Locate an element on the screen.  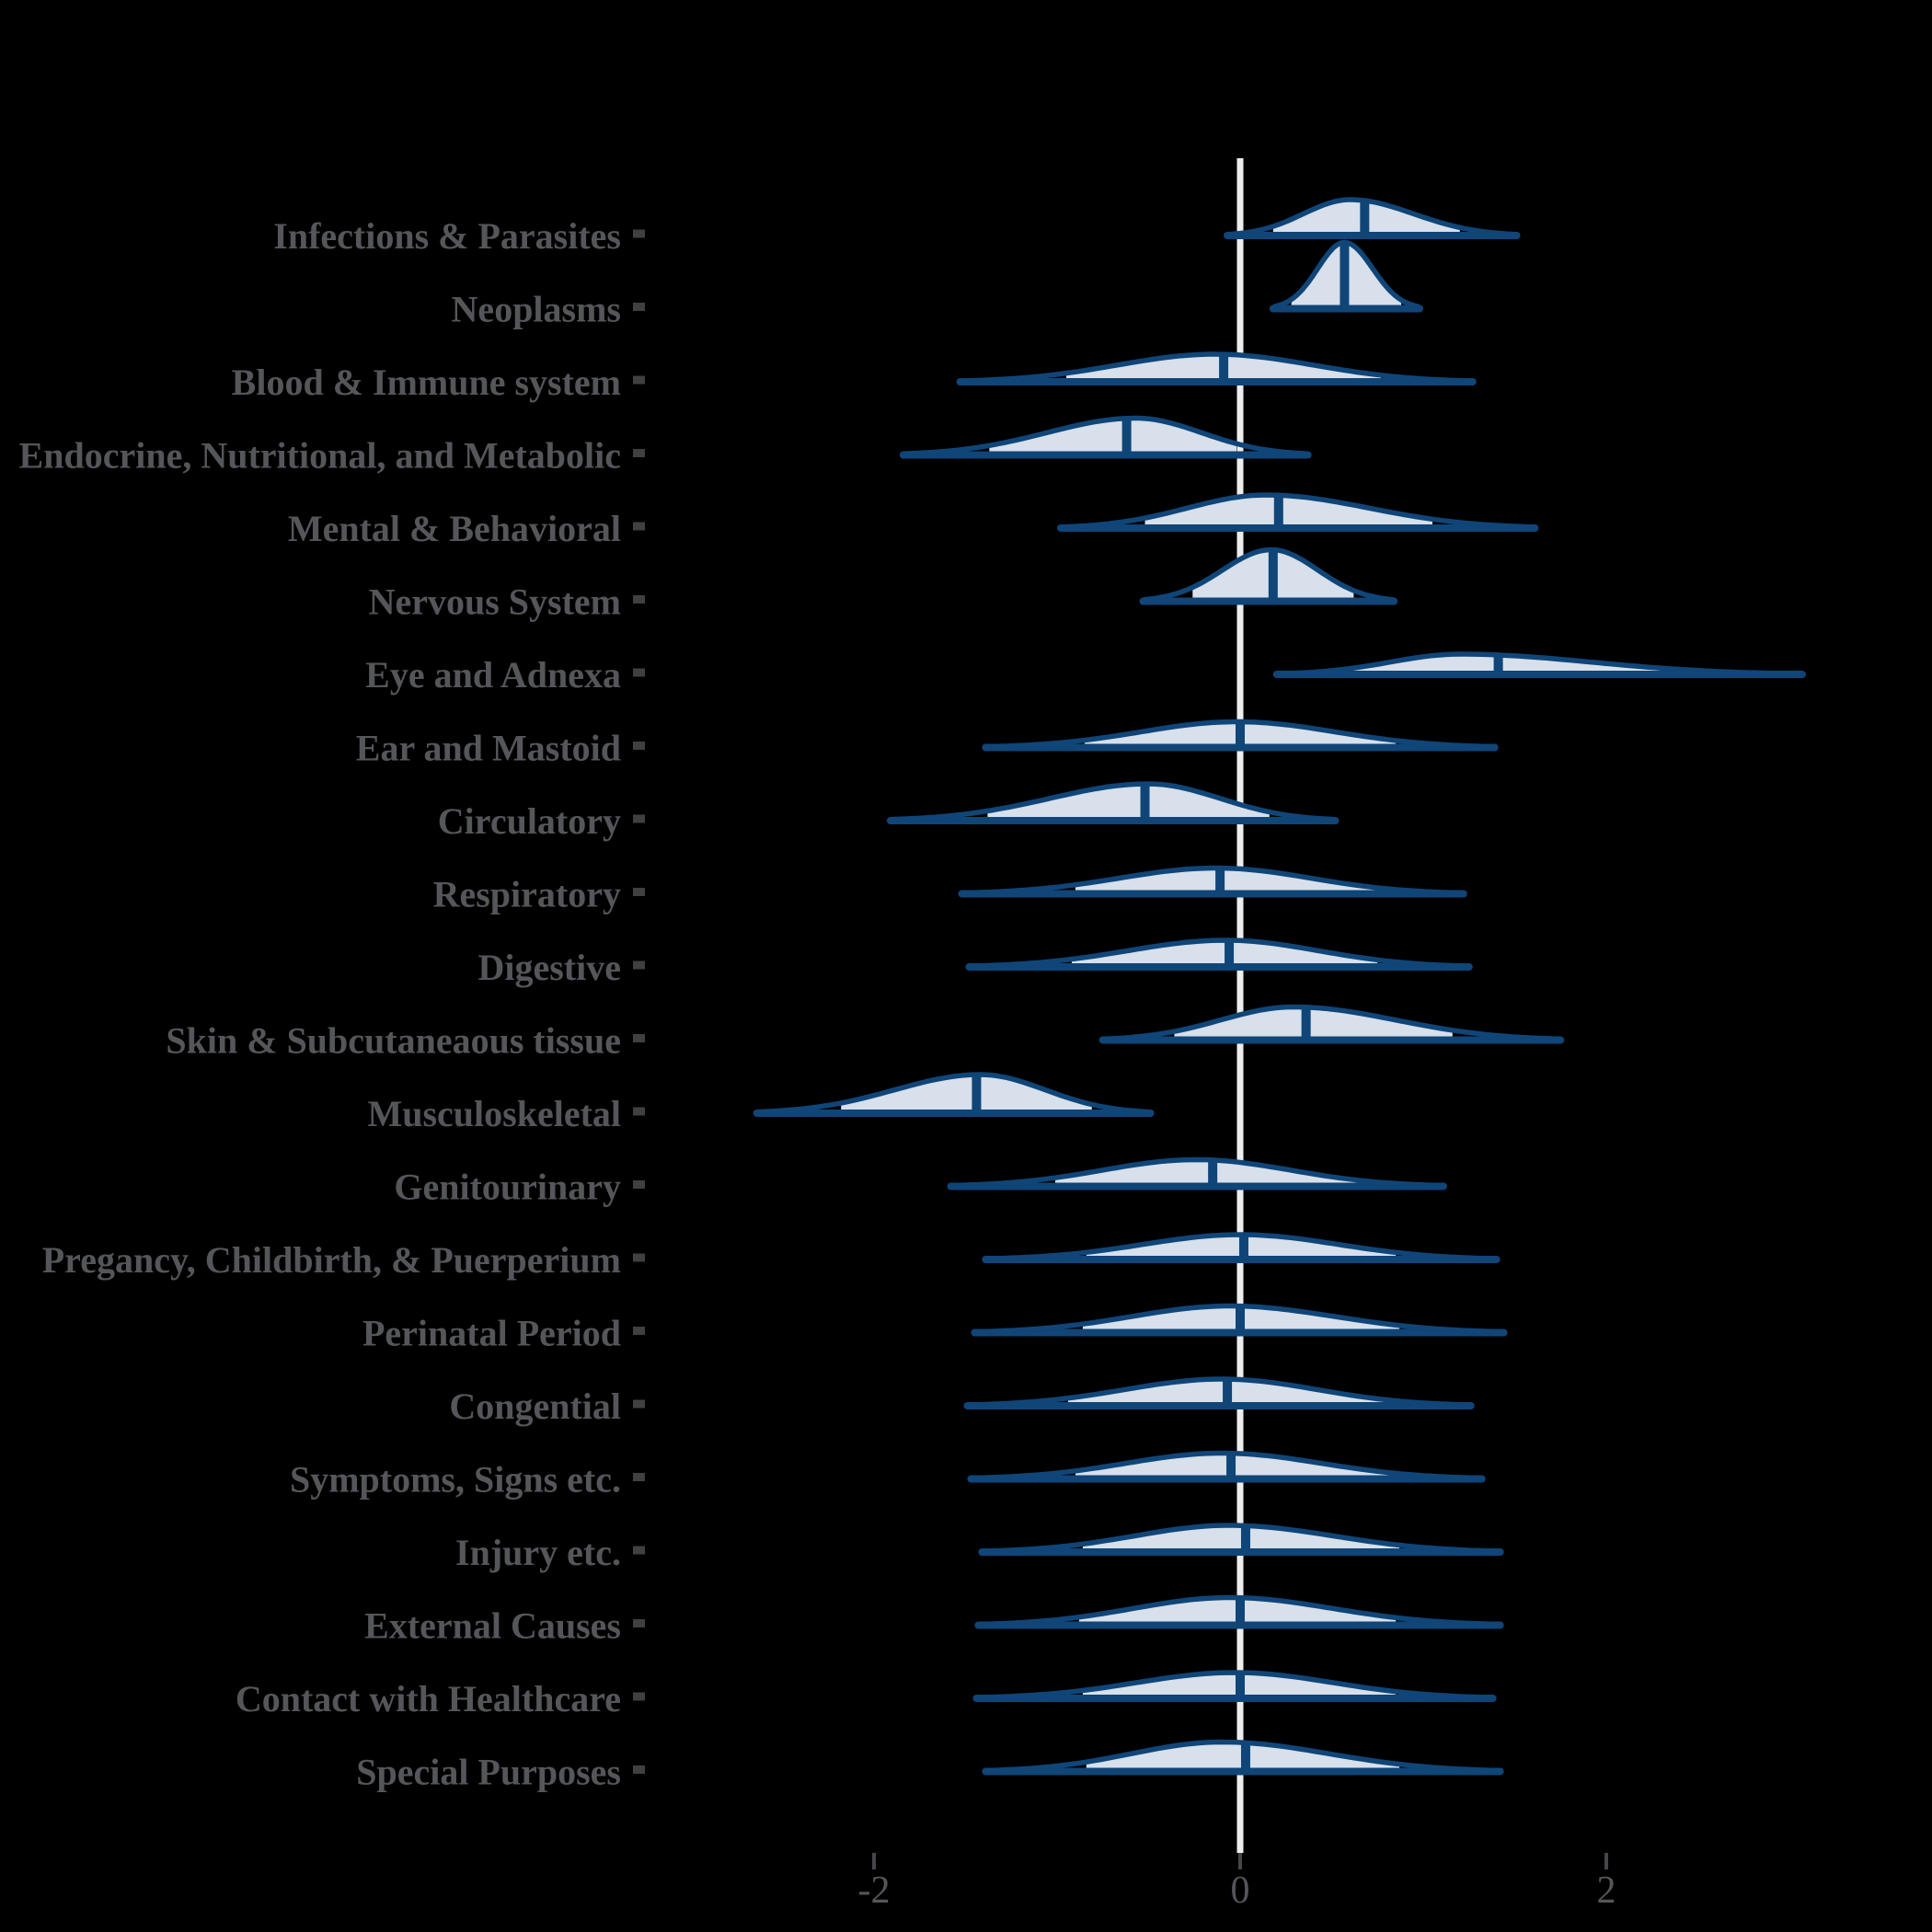
violin-infections-parasites is located at coordinates (1372, 218).